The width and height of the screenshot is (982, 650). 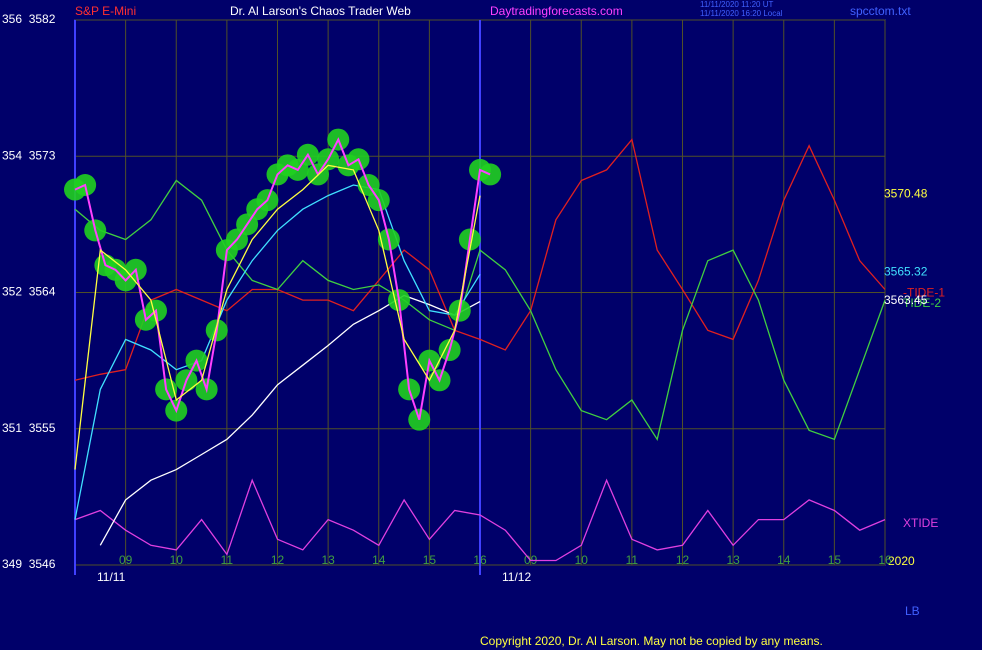 I want to click on y-tick-label: 351 3555, so click(x=29, y=428).